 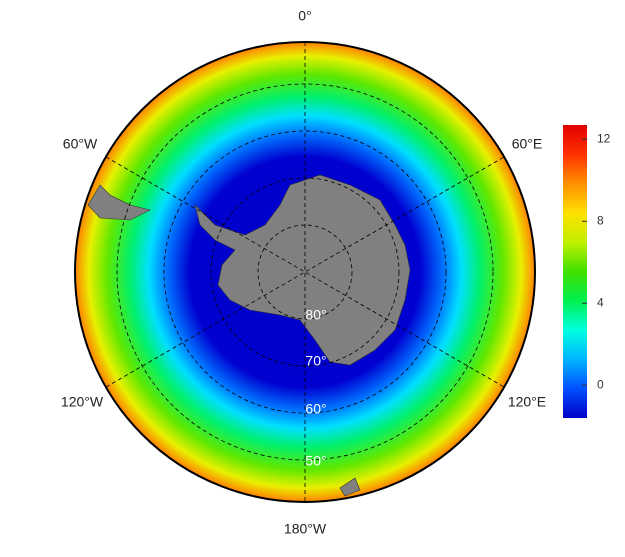 I want to click on latitude-label: 70°, so click(x=315, y=361).